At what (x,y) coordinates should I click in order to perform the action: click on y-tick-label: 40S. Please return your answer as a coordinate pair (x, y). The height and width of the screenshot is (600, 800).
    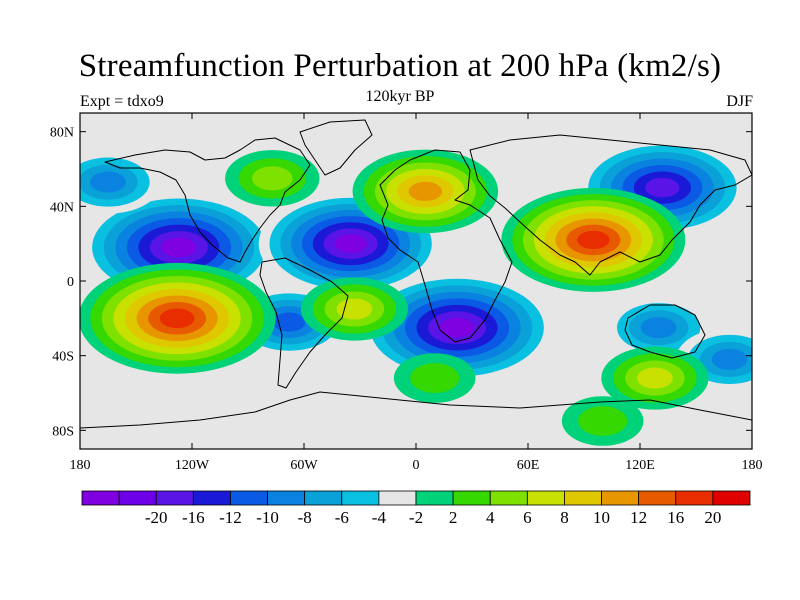
    Looking at the image, I should click on (63, 357).